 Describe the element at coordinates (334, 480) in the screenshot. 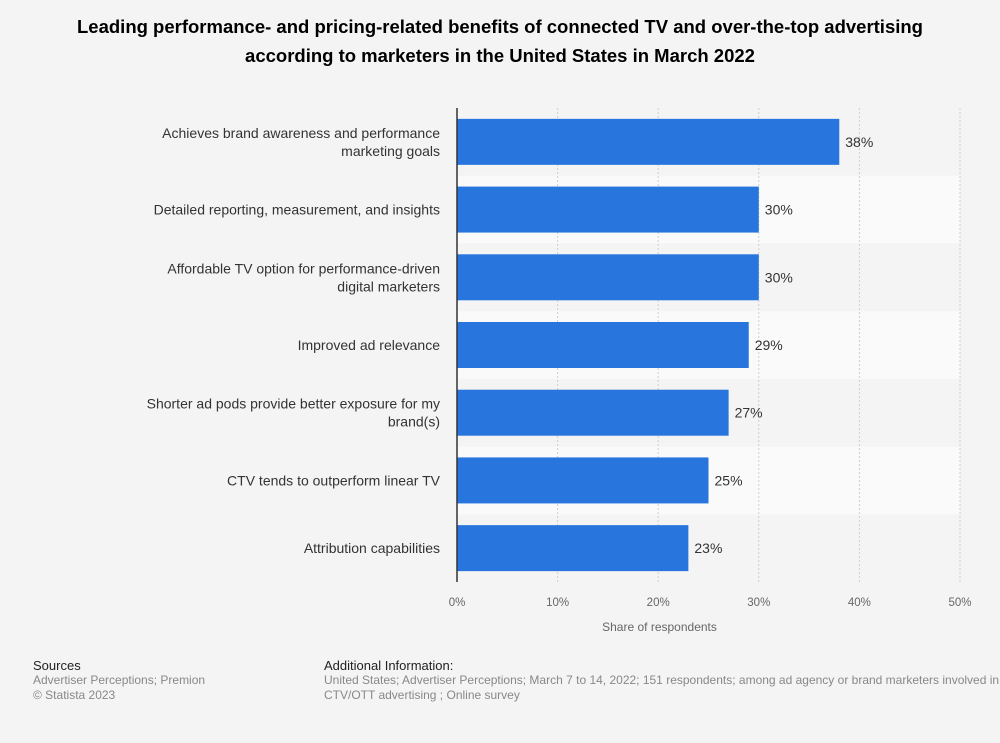

I see `category-label: CTV tends to outperform linear TV` at that location.